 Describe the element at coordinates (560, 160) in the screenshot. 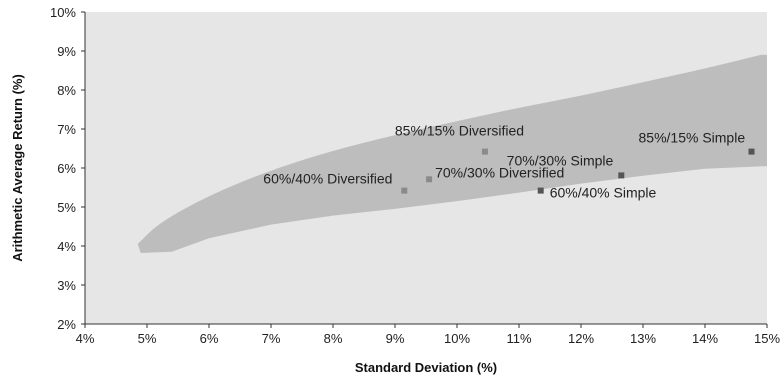

I see `data-point-label: 70%/30% Simple` at that location.